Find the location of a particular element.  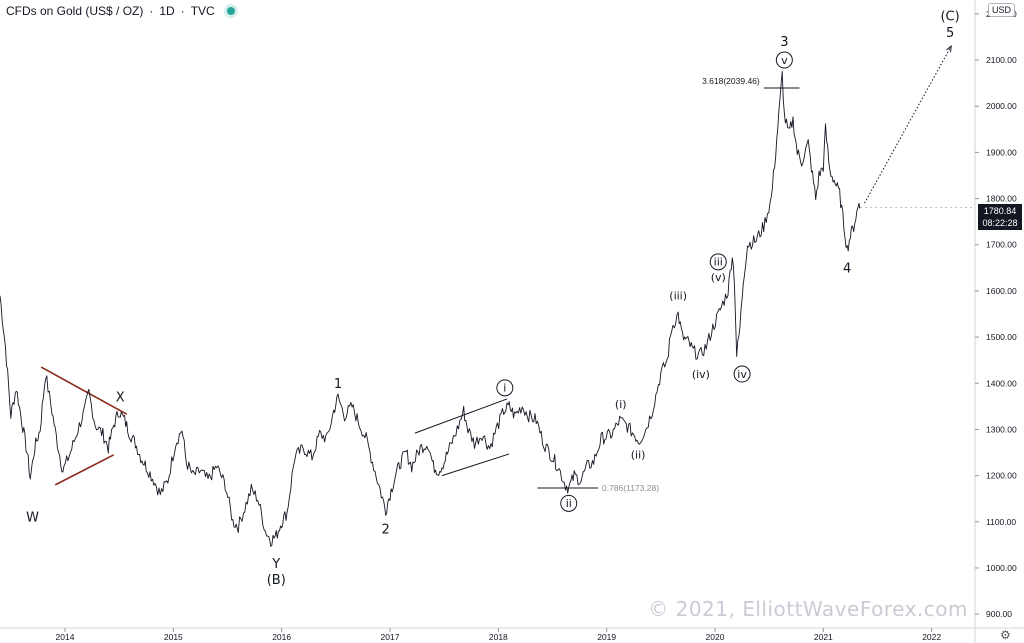

interval-label: 1D is located at coordinates (167, 11).